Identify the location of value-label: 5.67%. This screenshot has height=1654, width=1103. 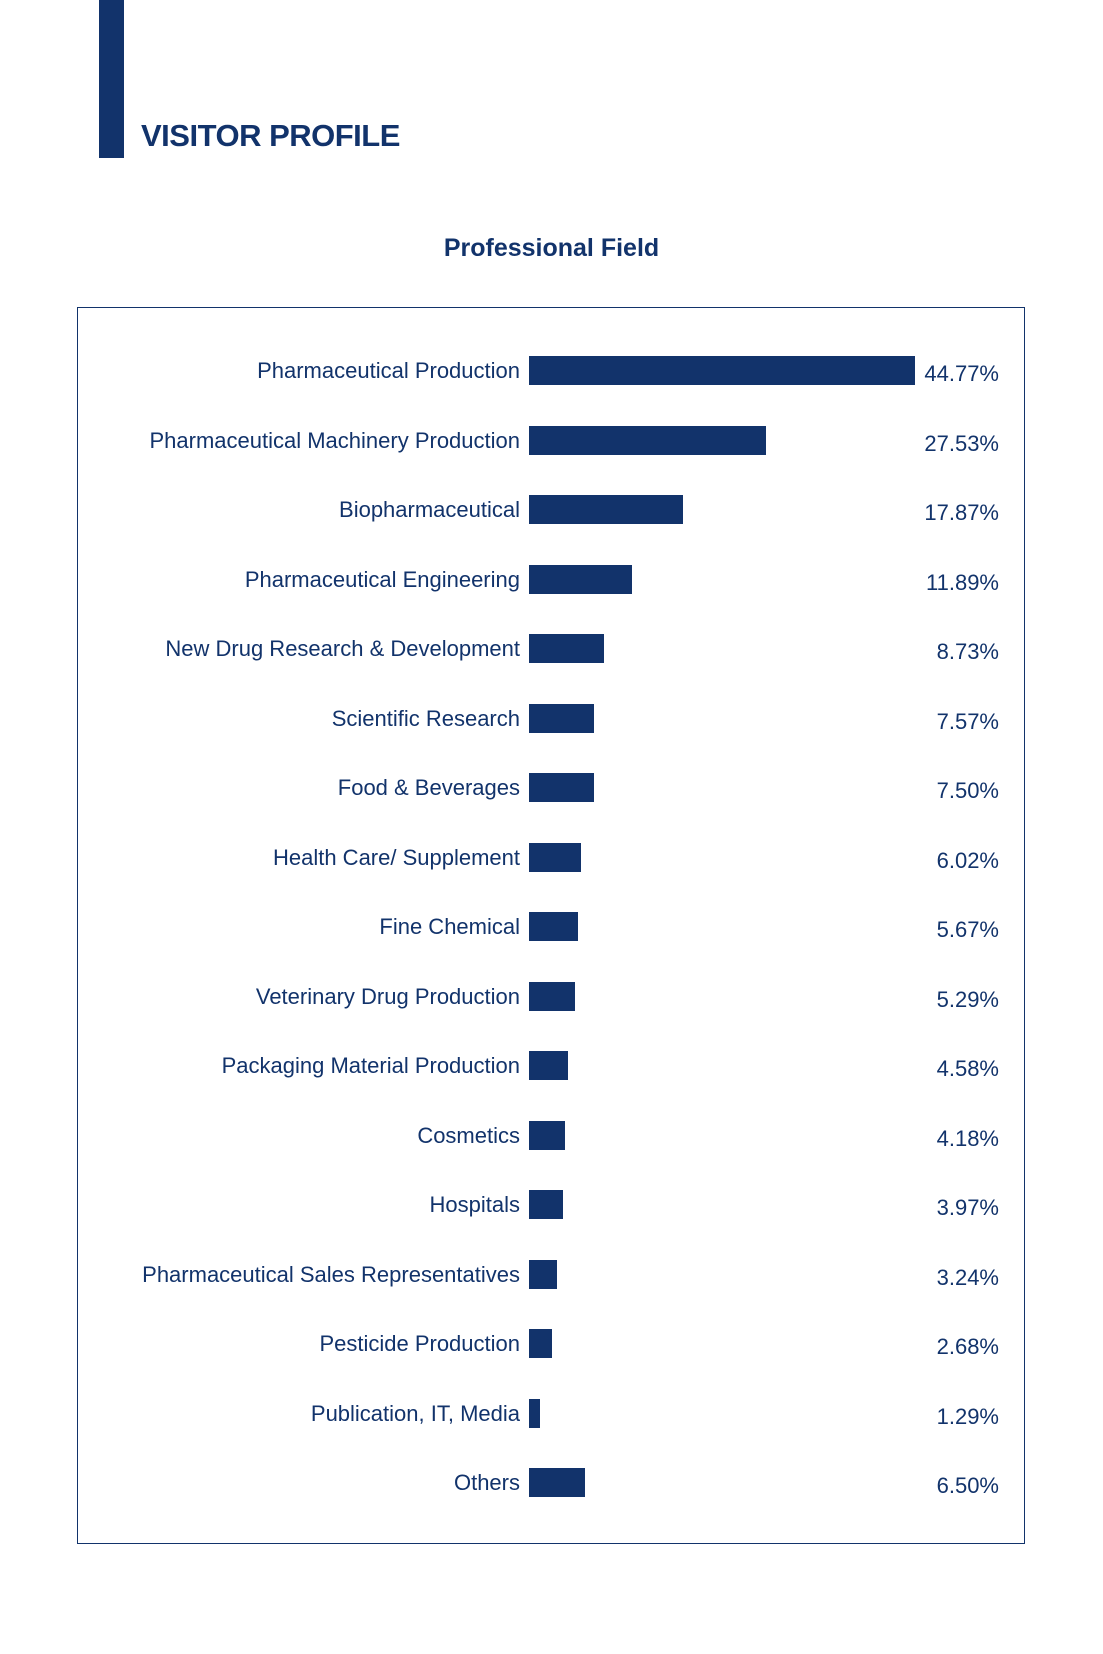
(967, 929).